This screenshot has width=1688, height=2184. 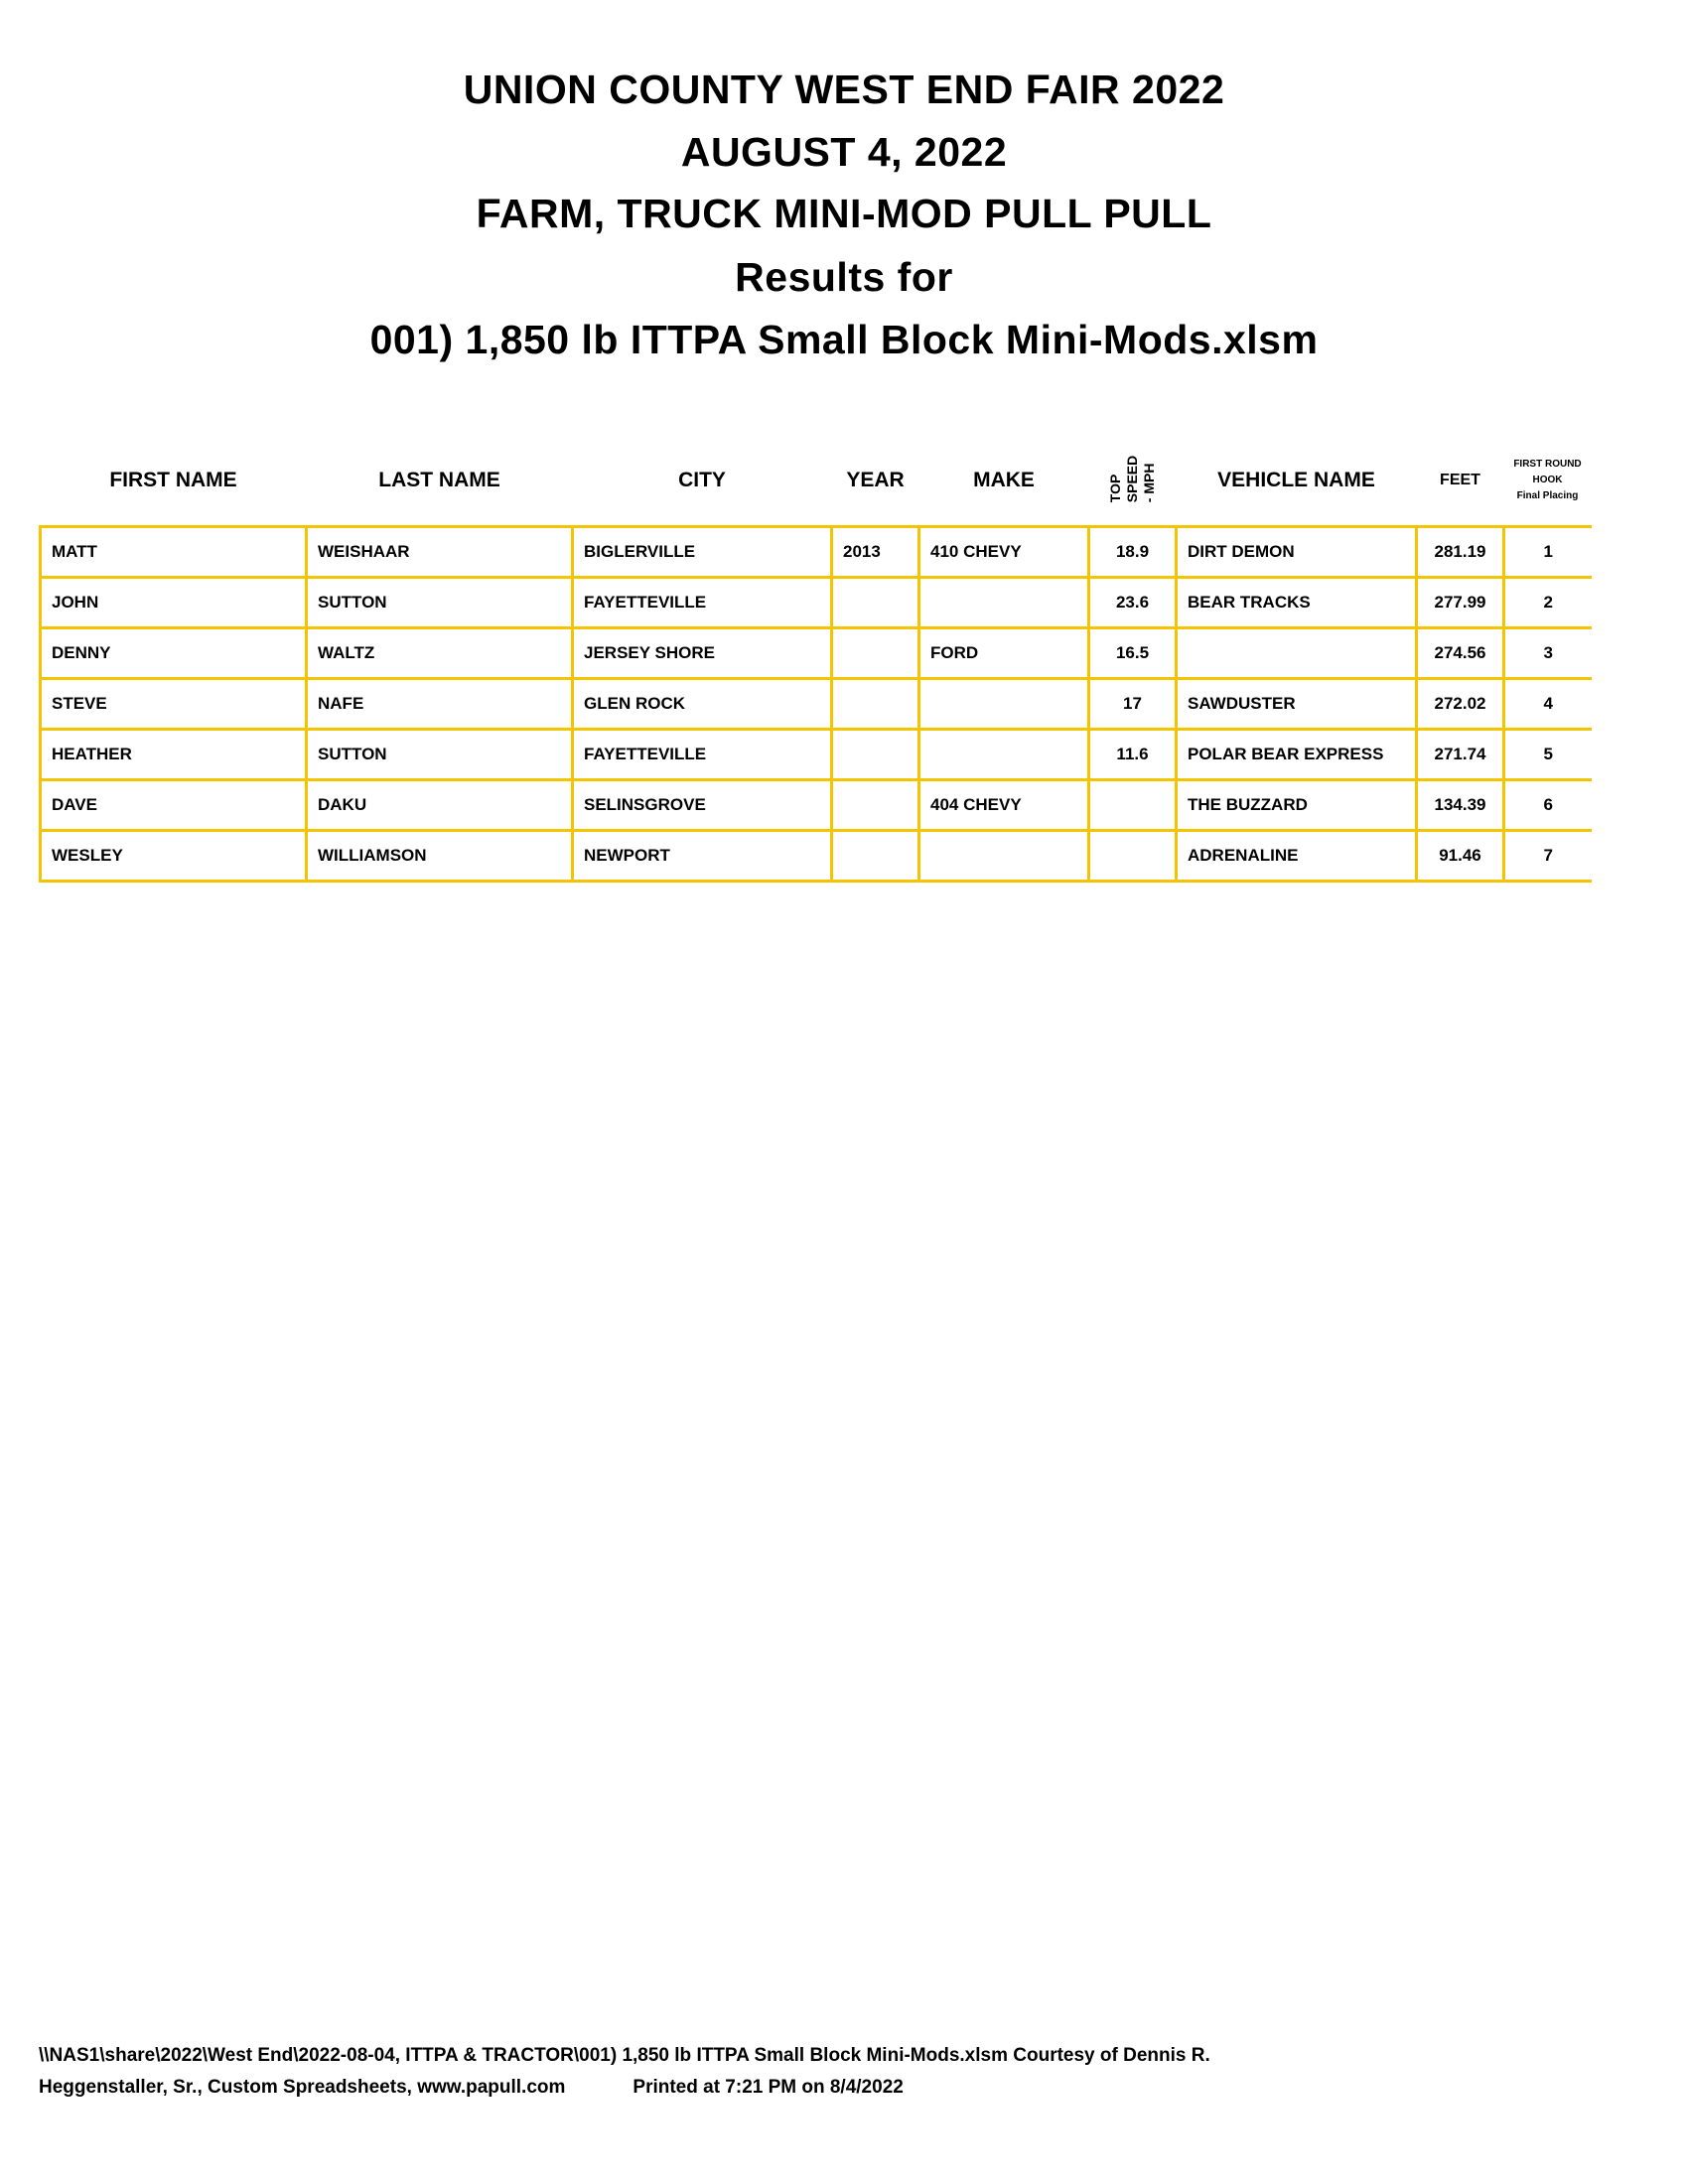 I want to click on header-top-speed-line2: SPEED, so click(x=1132, y=479).